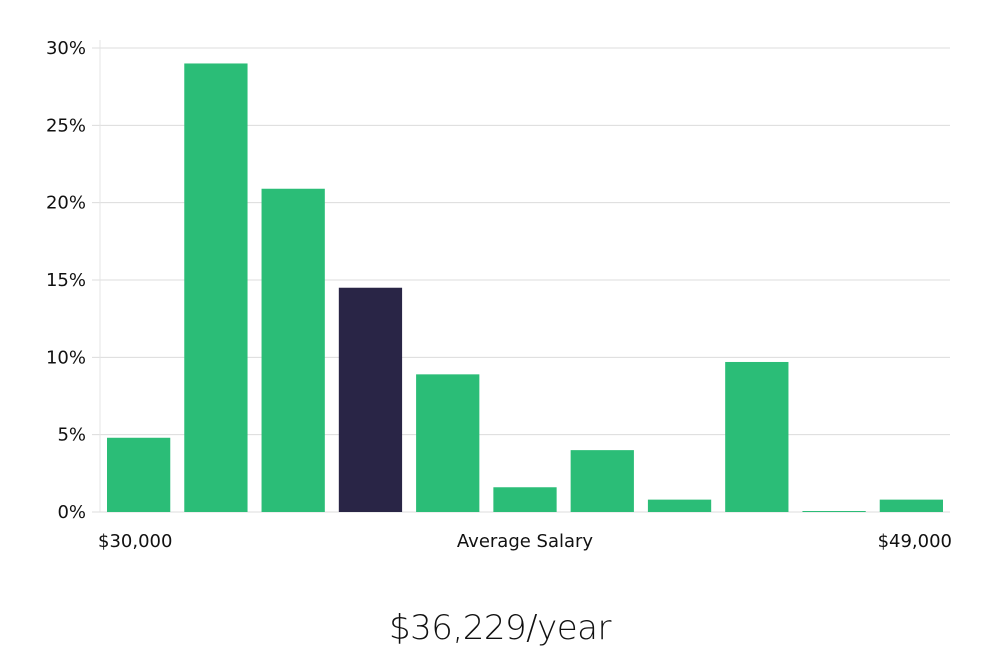 This screenshot has height=660, width=1000. What do you see at coordinates (525, 541) in the screenshot?
I see `x-axis-title: Average Salary` at bounding box center [525, 541].